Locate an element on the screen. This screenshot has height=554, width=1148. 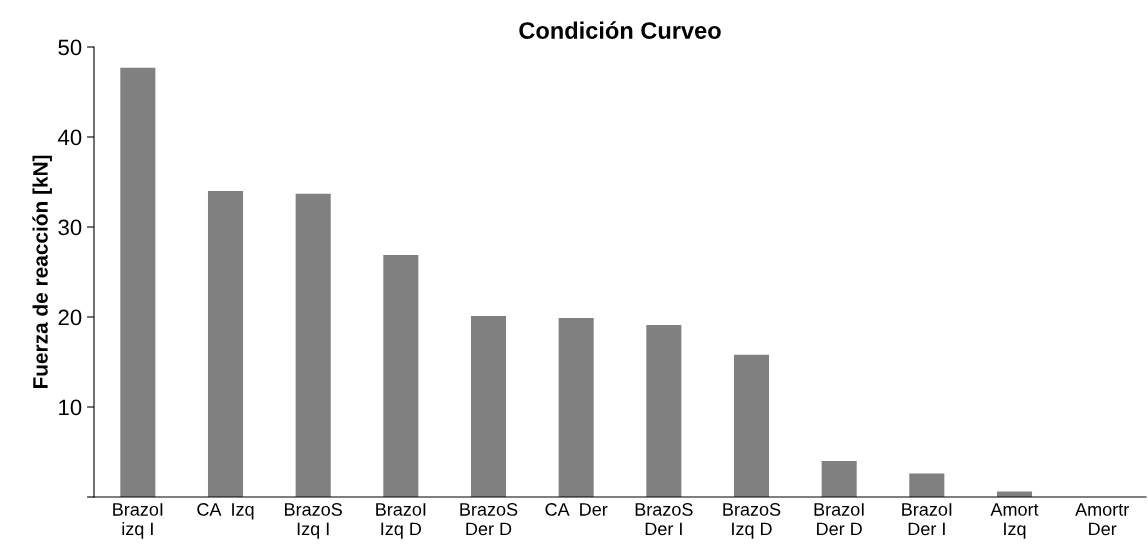
x-tick-label: BrazoI izq I is located at coordinates (138, 521).